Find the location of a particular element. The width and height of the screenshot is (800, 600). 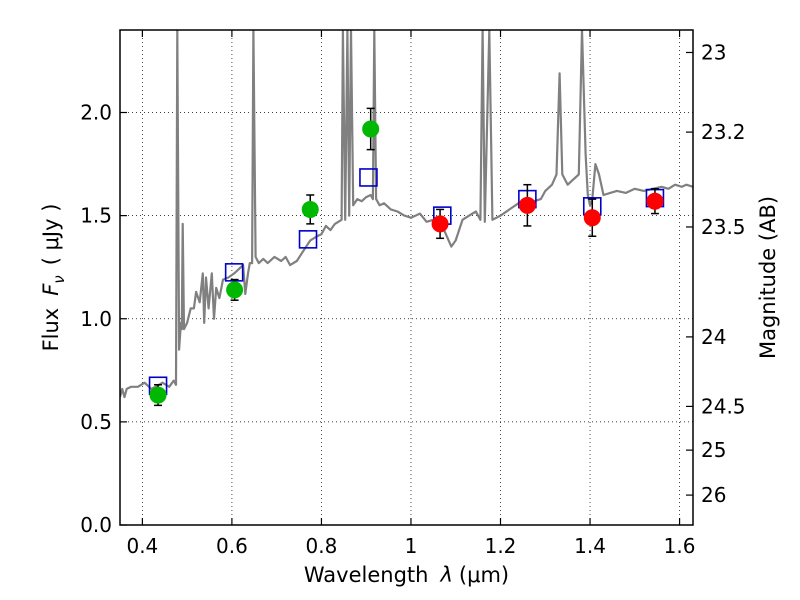

y2-tick-label: 23.2 is located at coordinates (723, 132).